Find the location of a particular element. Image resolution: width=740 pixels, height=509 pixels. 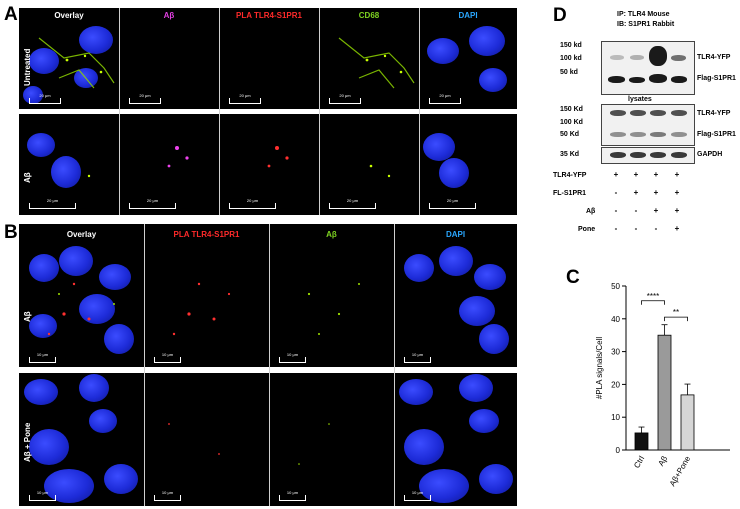

x-tick-label: Aβ+Pone is located at coordinates (680, 471).